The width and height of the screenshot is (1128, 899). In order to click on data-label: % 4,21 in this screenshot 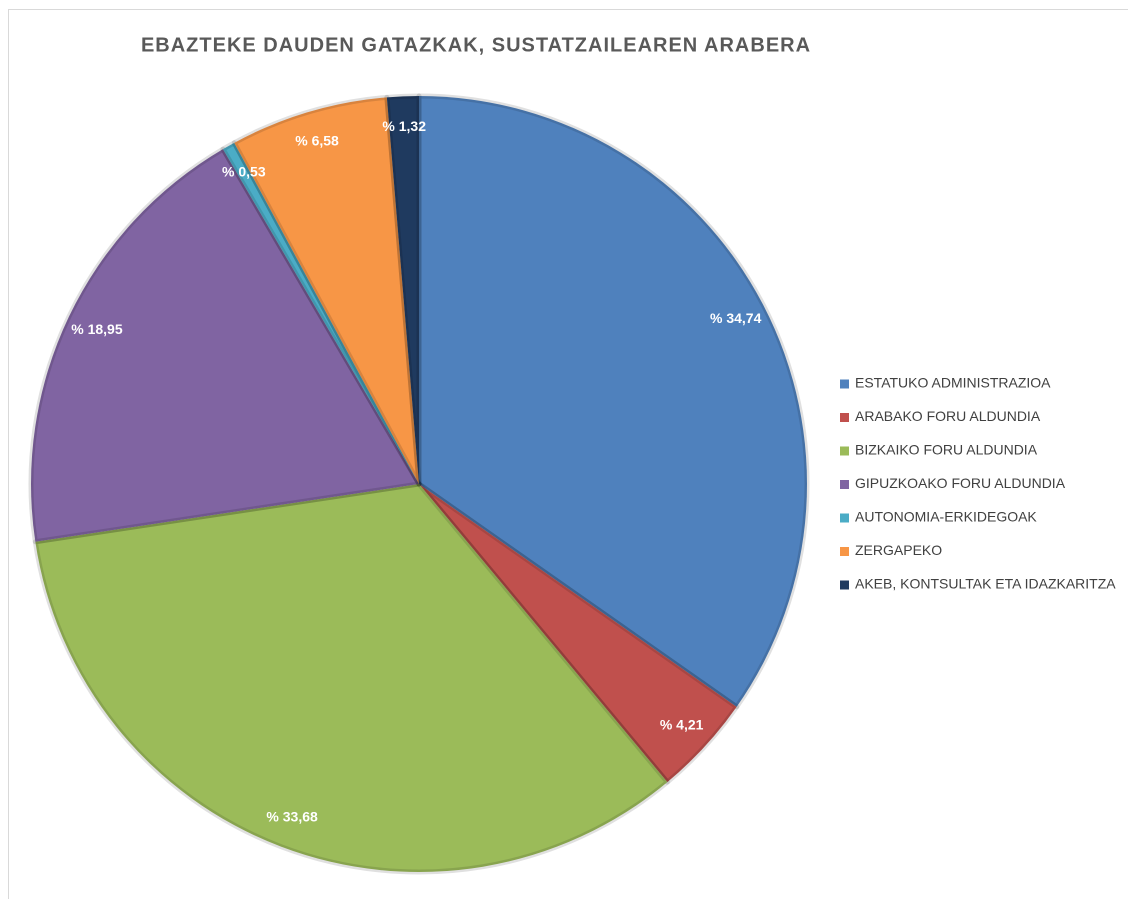, I will do `click(682, 724)`.